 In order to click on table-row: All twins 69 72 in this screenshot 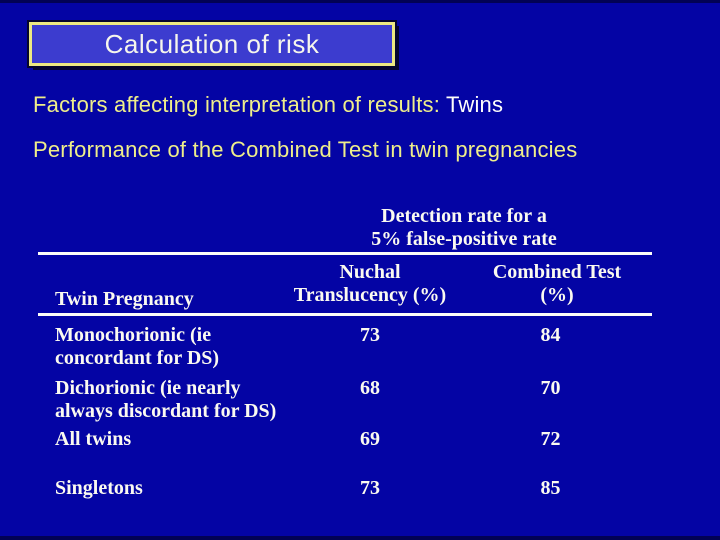, I will do `click(345, 439)`.